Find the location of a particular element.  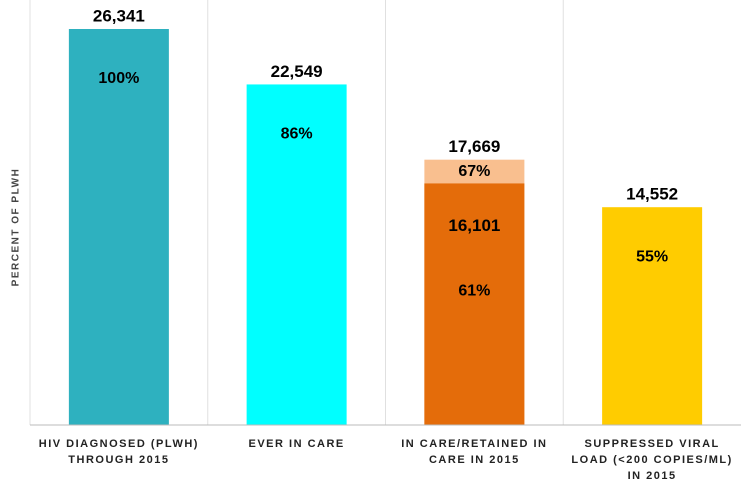

count-label: 16,101 is located at coordinates (474, 225).